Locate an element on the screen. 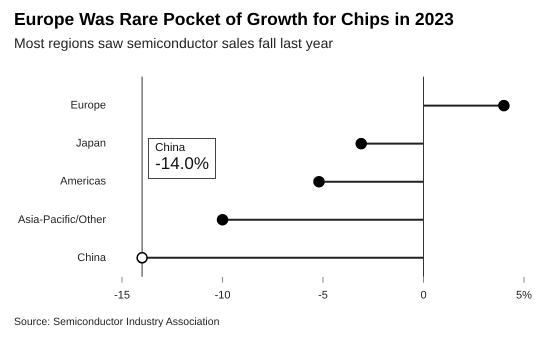 The height and width of the screenshot is (344, 554). source-note: Source: Semiconductor Industry Association is located at coordinates (117, 322).